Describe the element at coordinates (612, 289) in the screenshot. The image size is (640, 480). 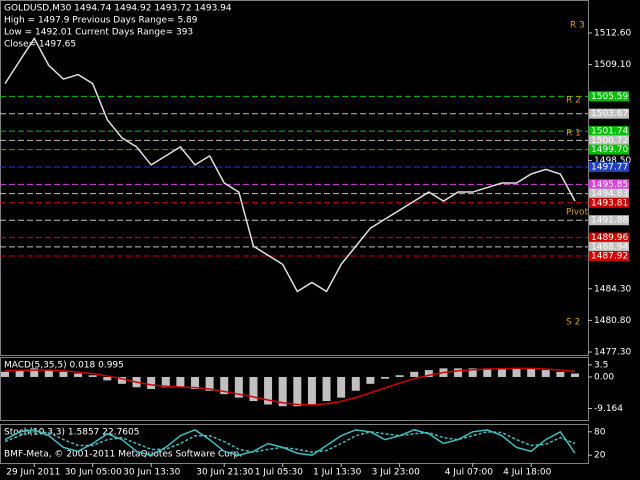
I see `y-tick-label: 1484.30` at that location.